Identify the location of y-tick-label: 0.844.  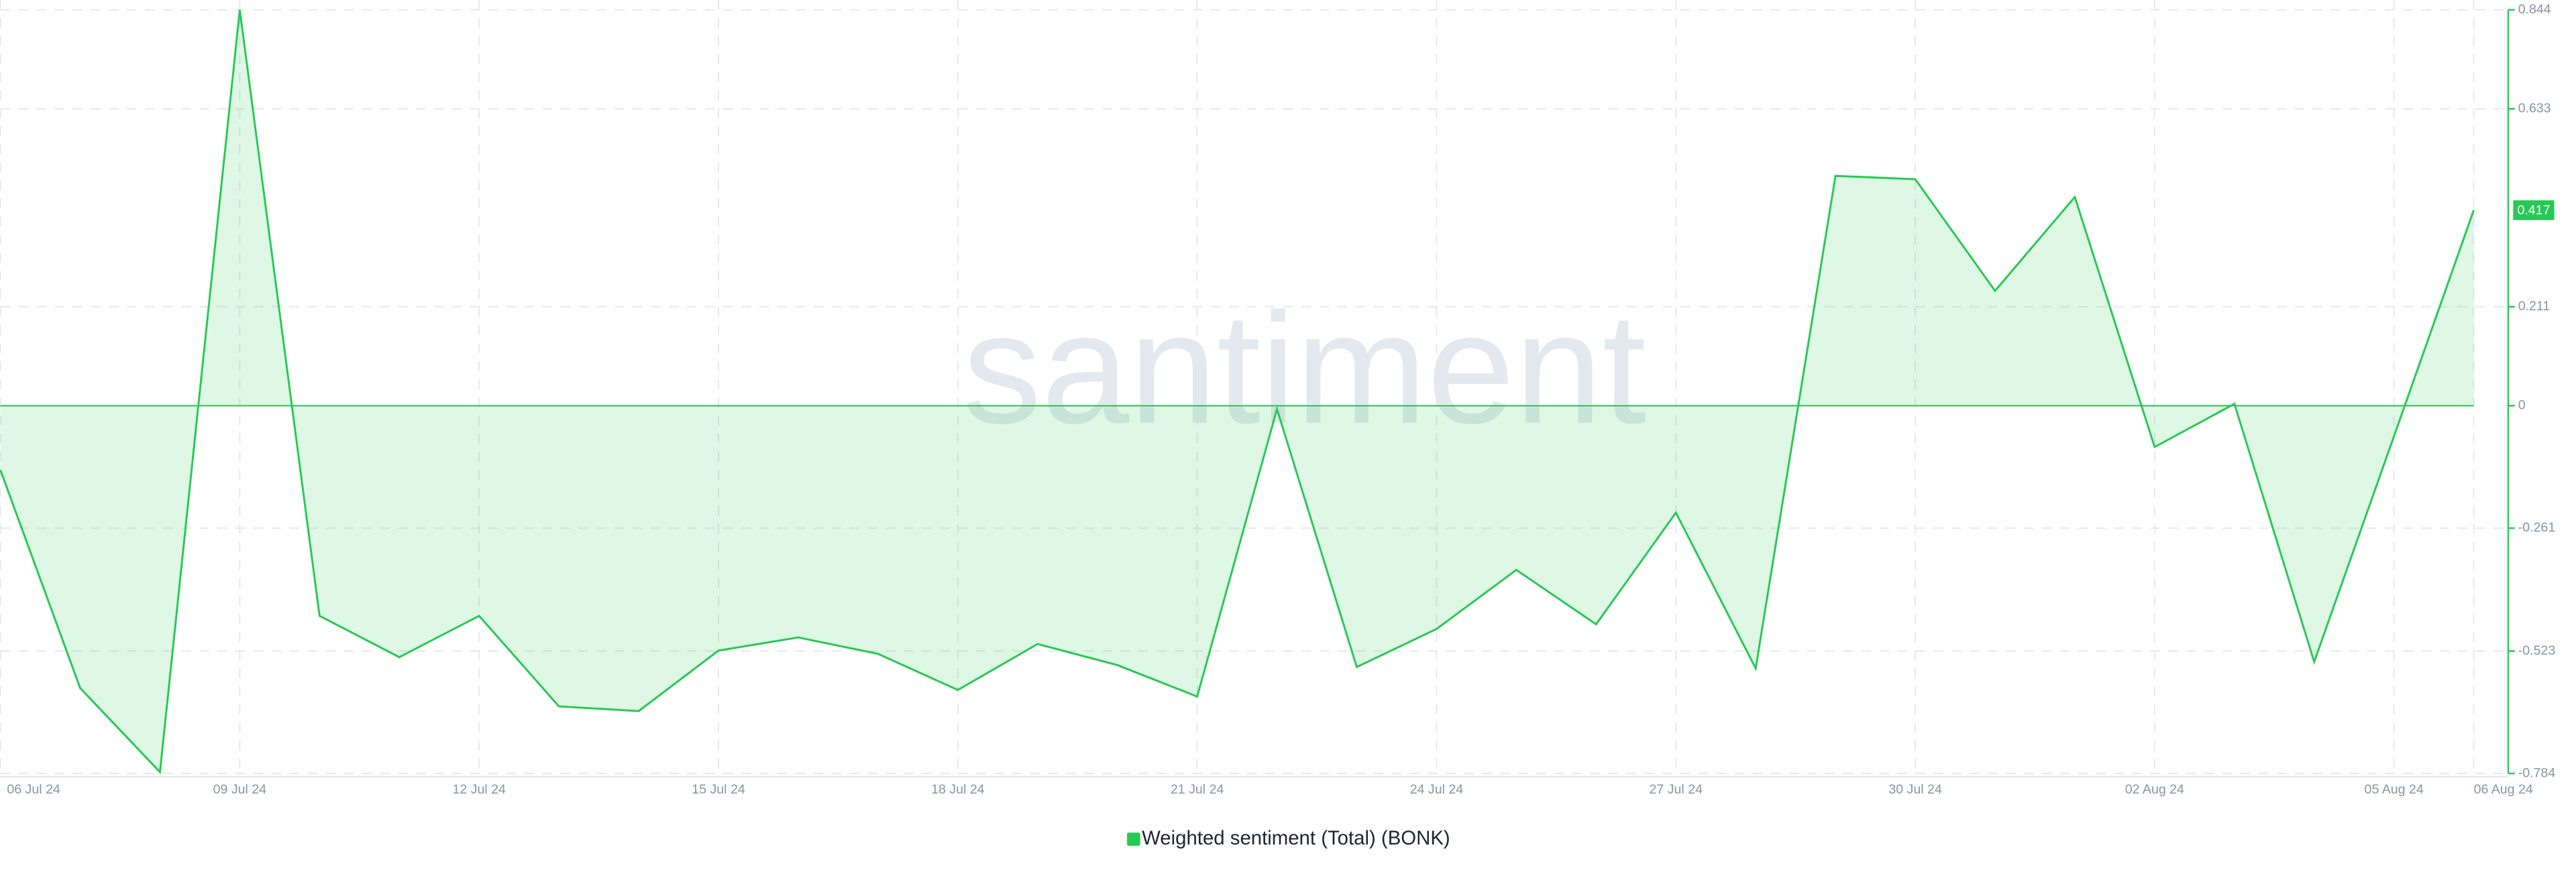
(2534, 9).